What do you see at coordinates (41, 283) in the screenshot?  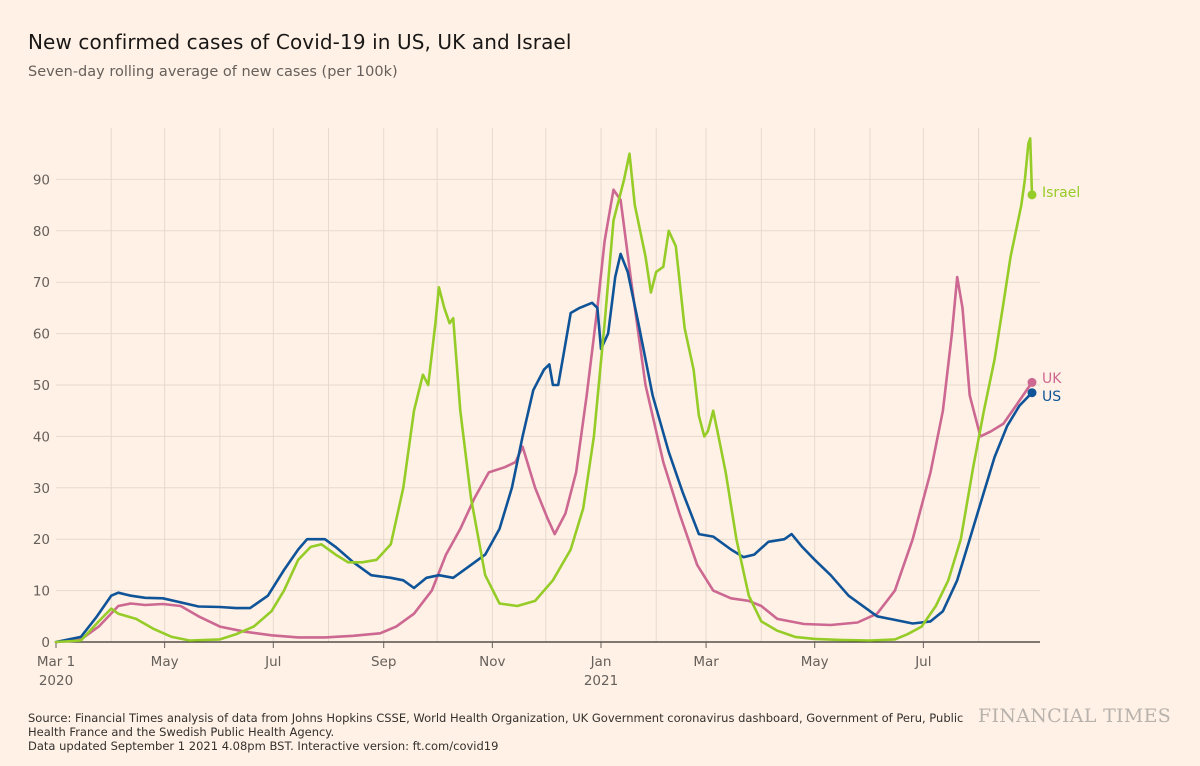 I see `y-tick-label: 70` at bounding box center [41, 283].